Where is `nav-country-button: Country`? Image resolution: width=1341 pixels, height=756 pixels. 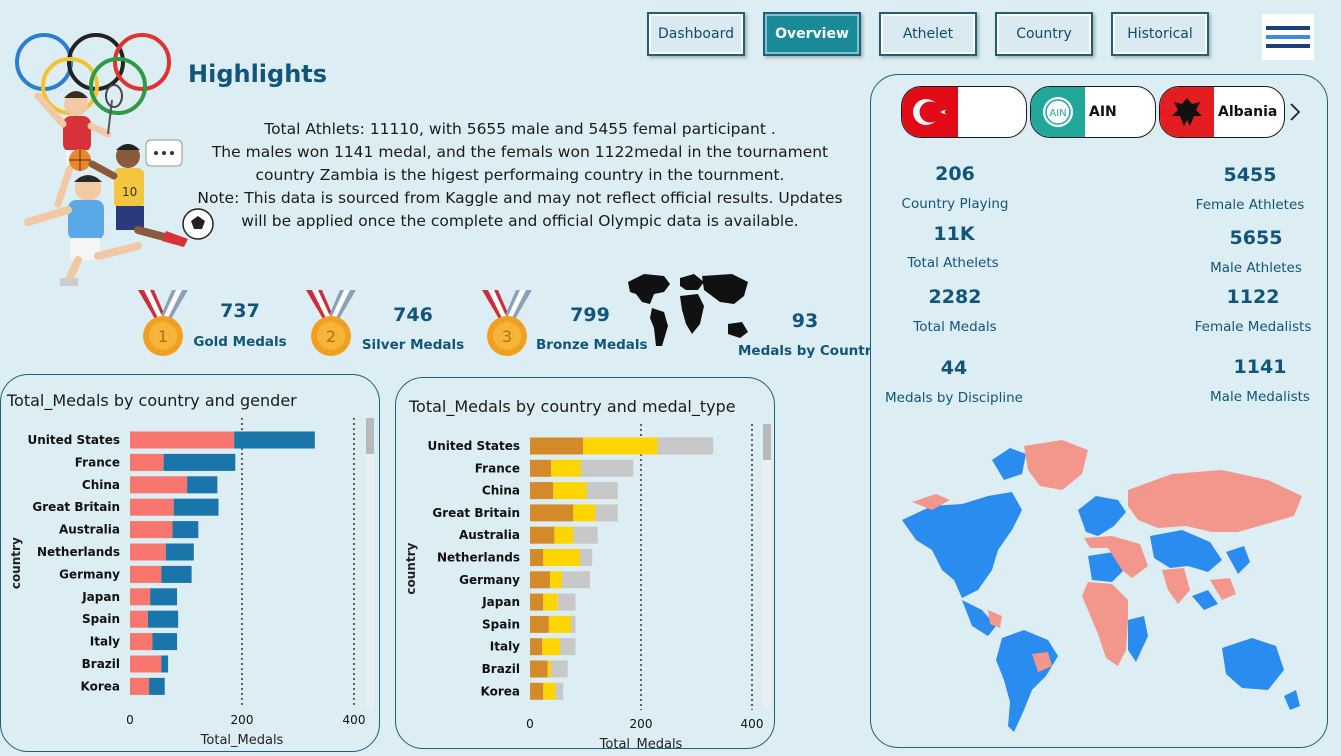 nav-country-button: Country is located at coordinates (1044, 34).